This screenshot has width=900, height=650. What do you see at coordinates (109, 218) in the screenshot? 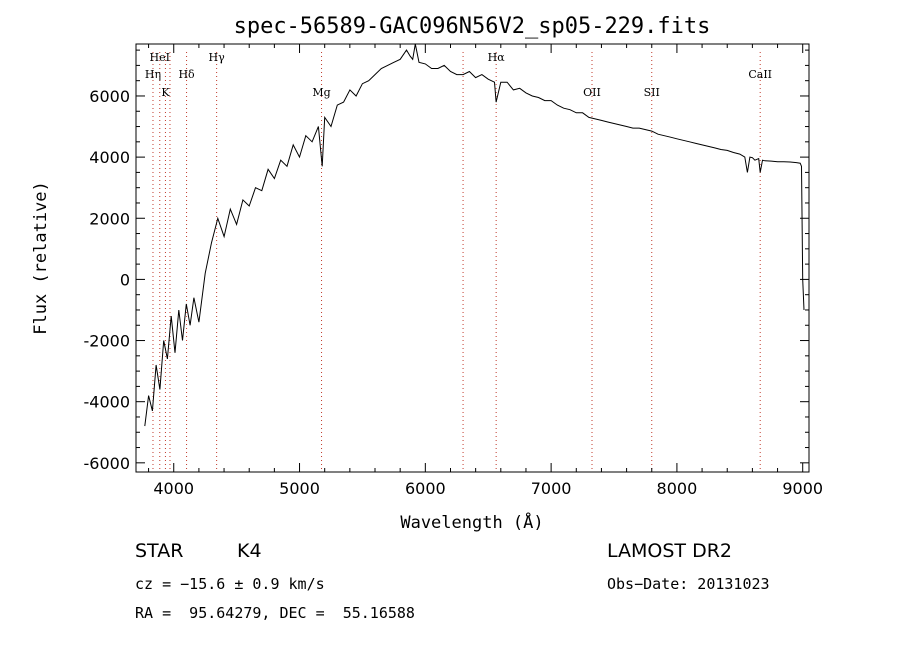
I see `y-tick-label: 2000` at bounding box center [109, 218].